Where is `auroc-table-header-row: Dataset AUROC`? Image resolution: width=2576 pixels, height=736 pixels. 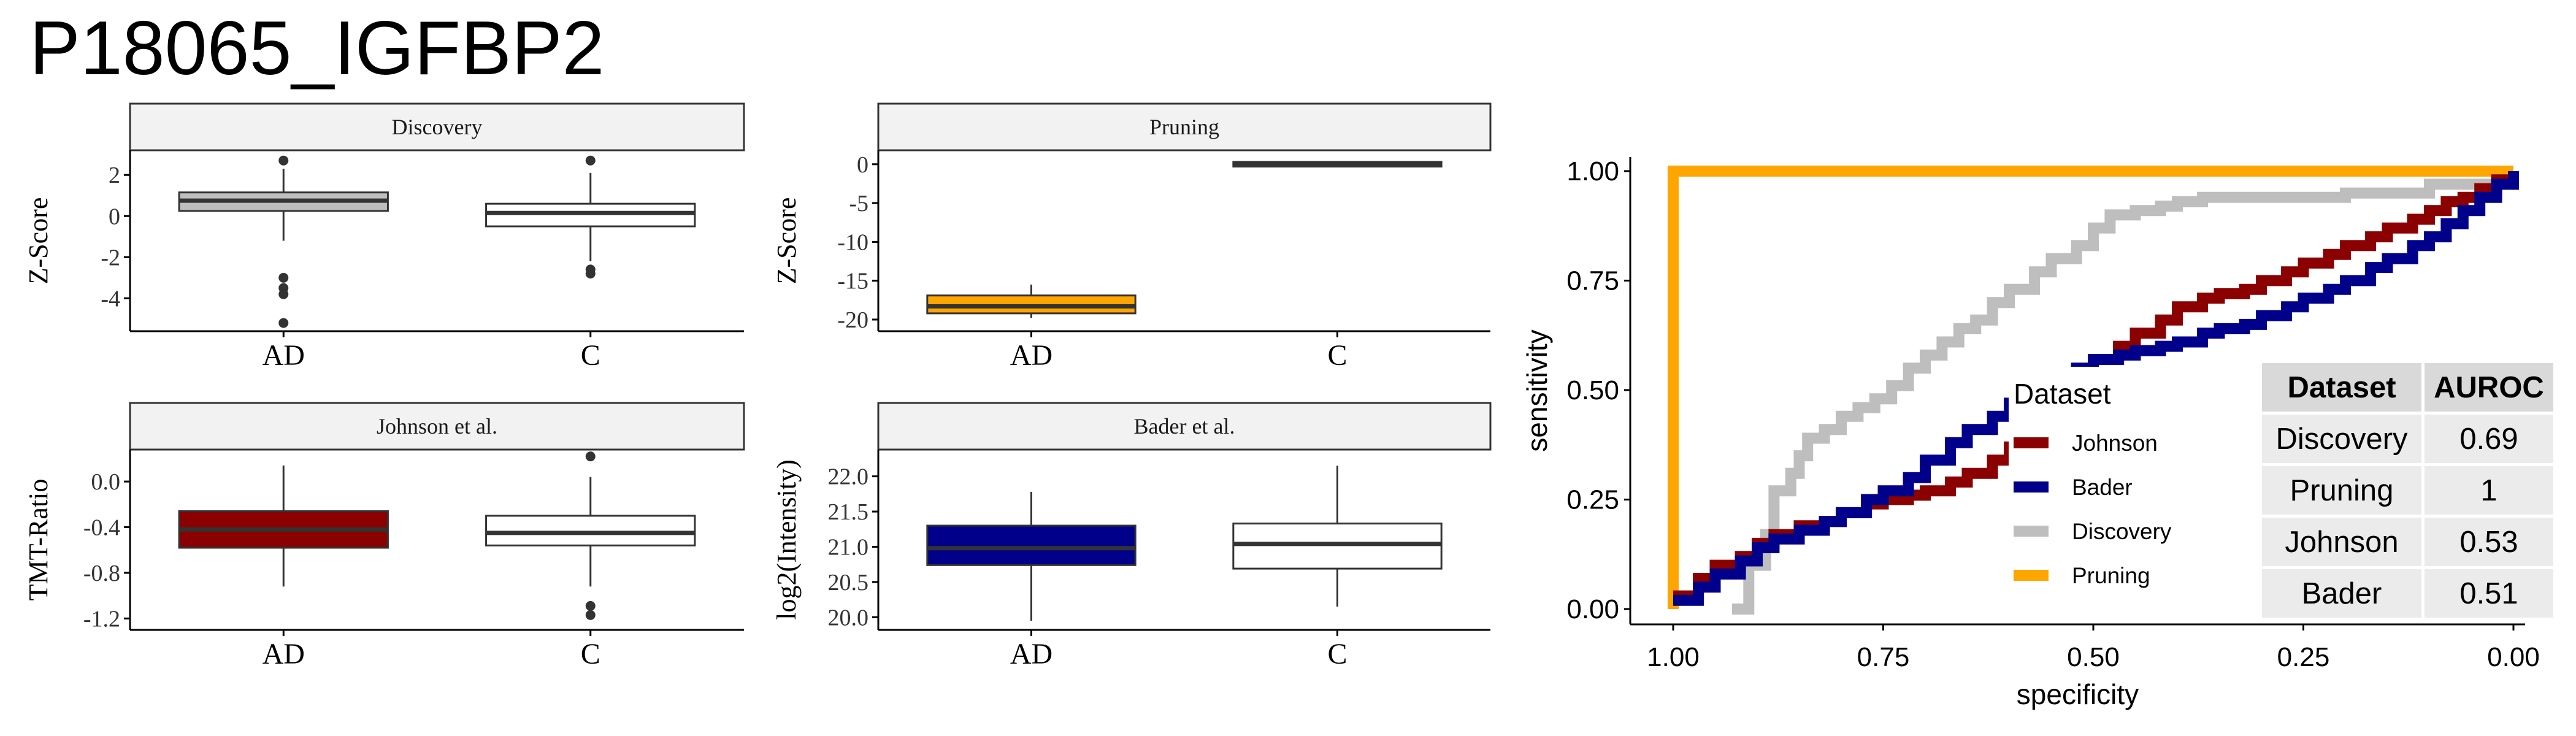 auroc-table-header-row: Dataset AUROC is located at coordinates (2407, 387).